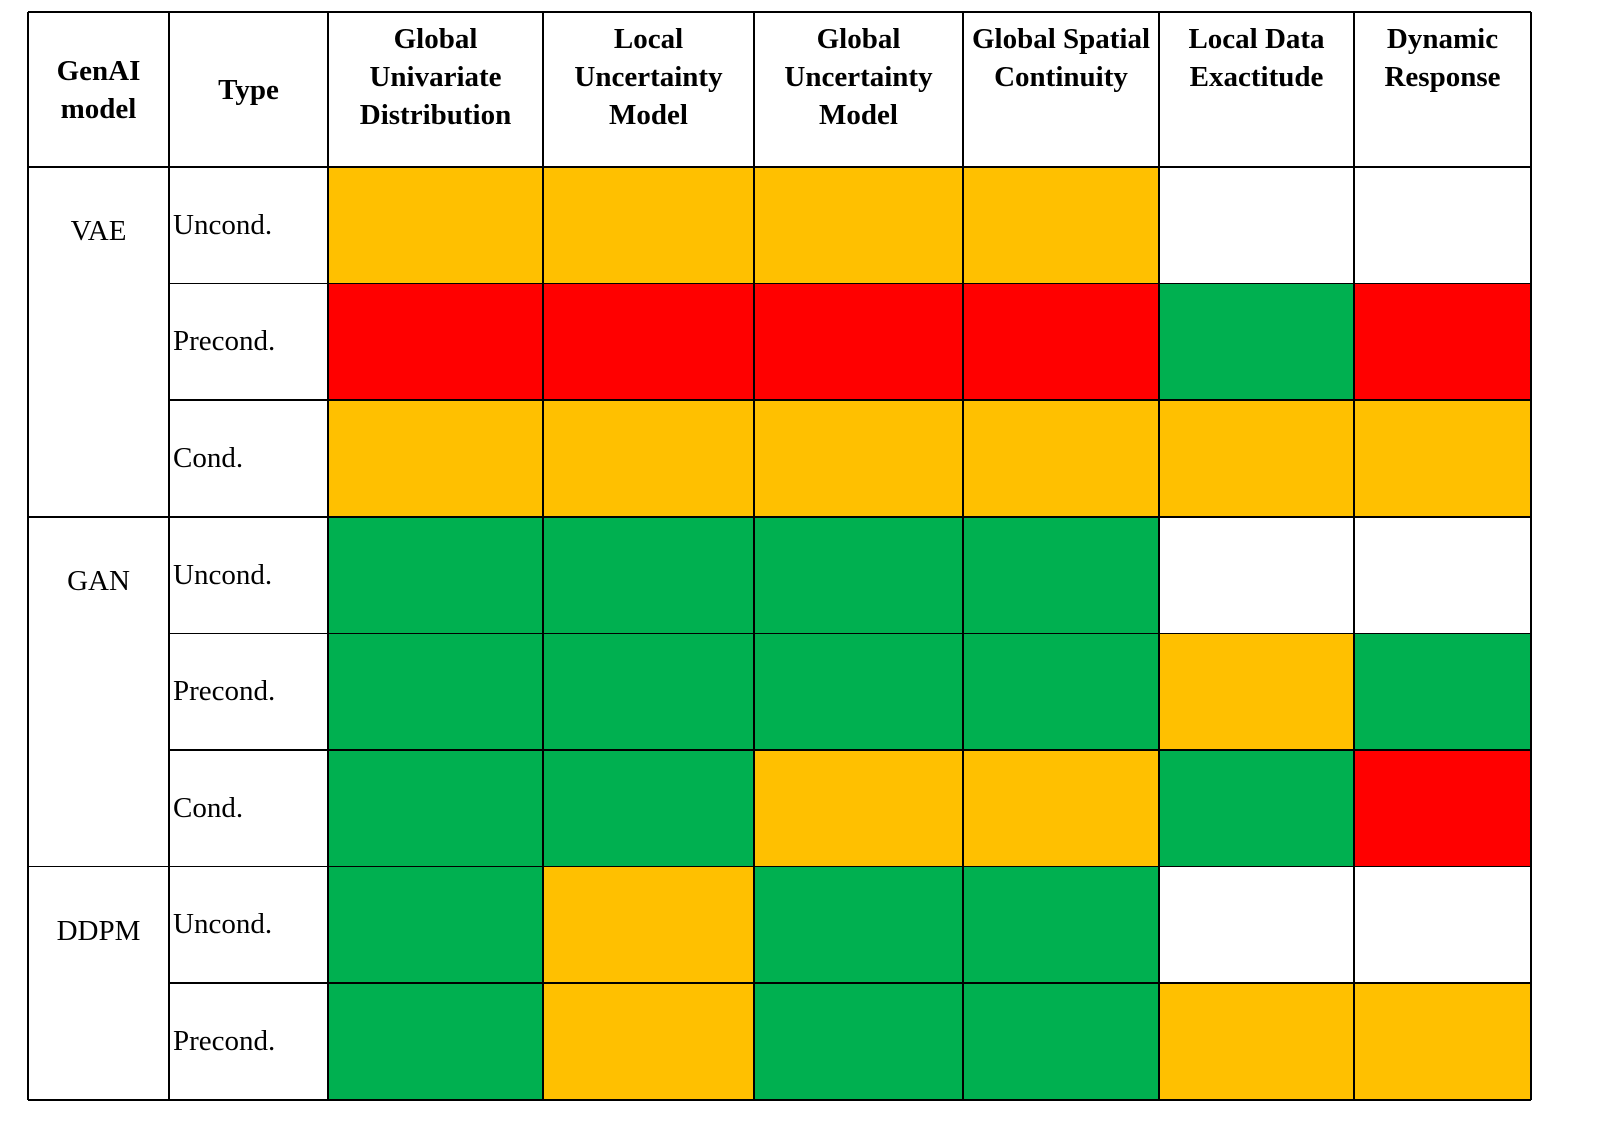 The image size is (1600, 1140). I want to click on model-cell-ddpm: DDPM, so click(98, 930).